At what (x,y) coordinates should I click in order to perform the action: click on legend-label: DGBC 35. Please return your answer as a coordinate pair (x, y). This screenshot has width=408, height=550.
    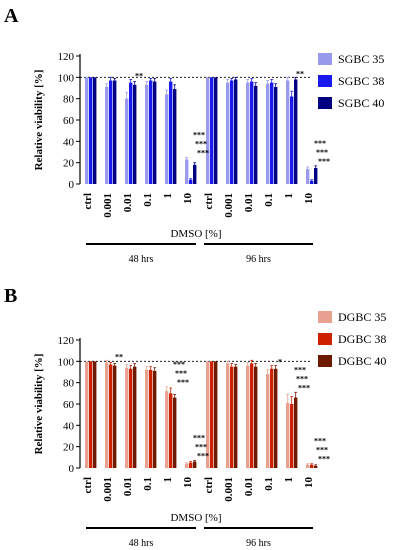
    Looking at the image, I should click on (362, 317).